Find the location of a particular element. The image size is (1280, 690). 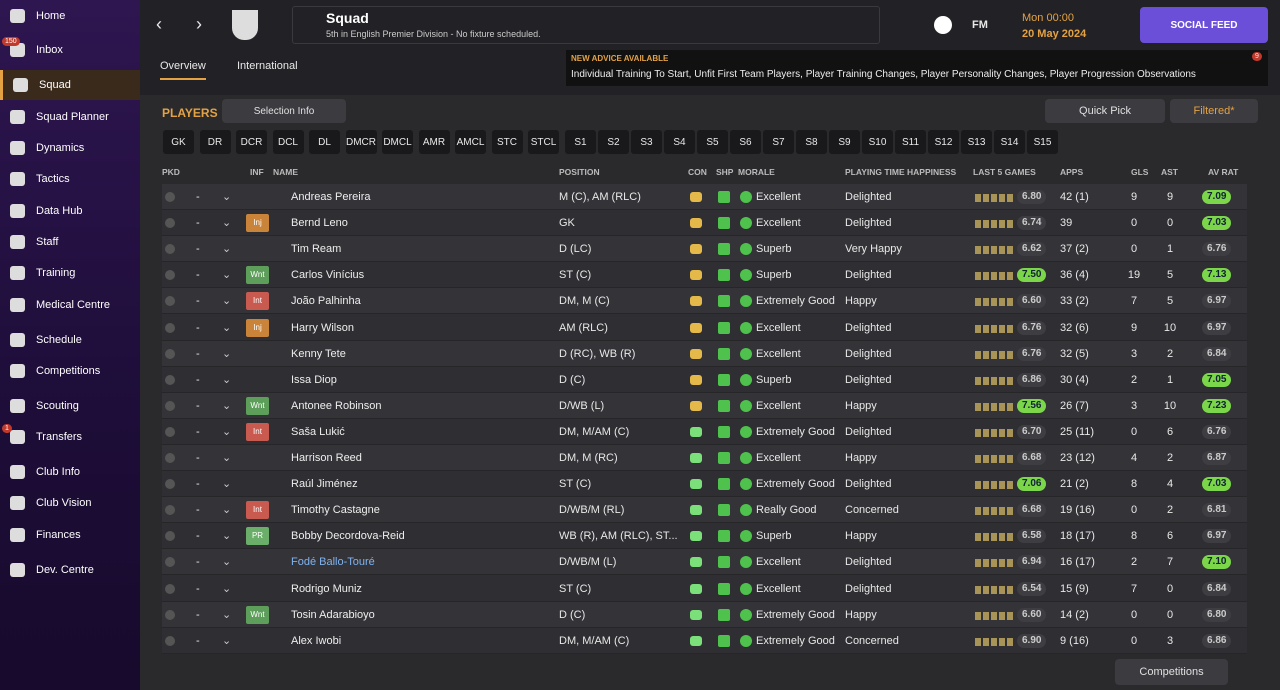

column-header: LAST 5 GAMES is located at coordinates (1004, 172).